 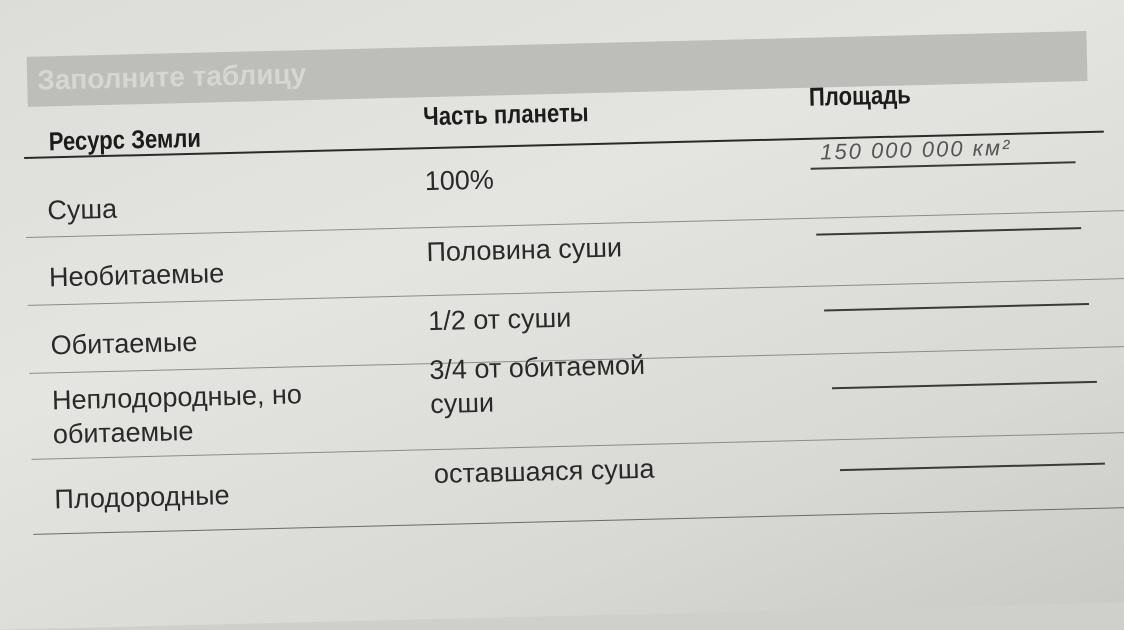 I want to click on row-3-part: 1/2 от суши, so click(x=499, y=319).